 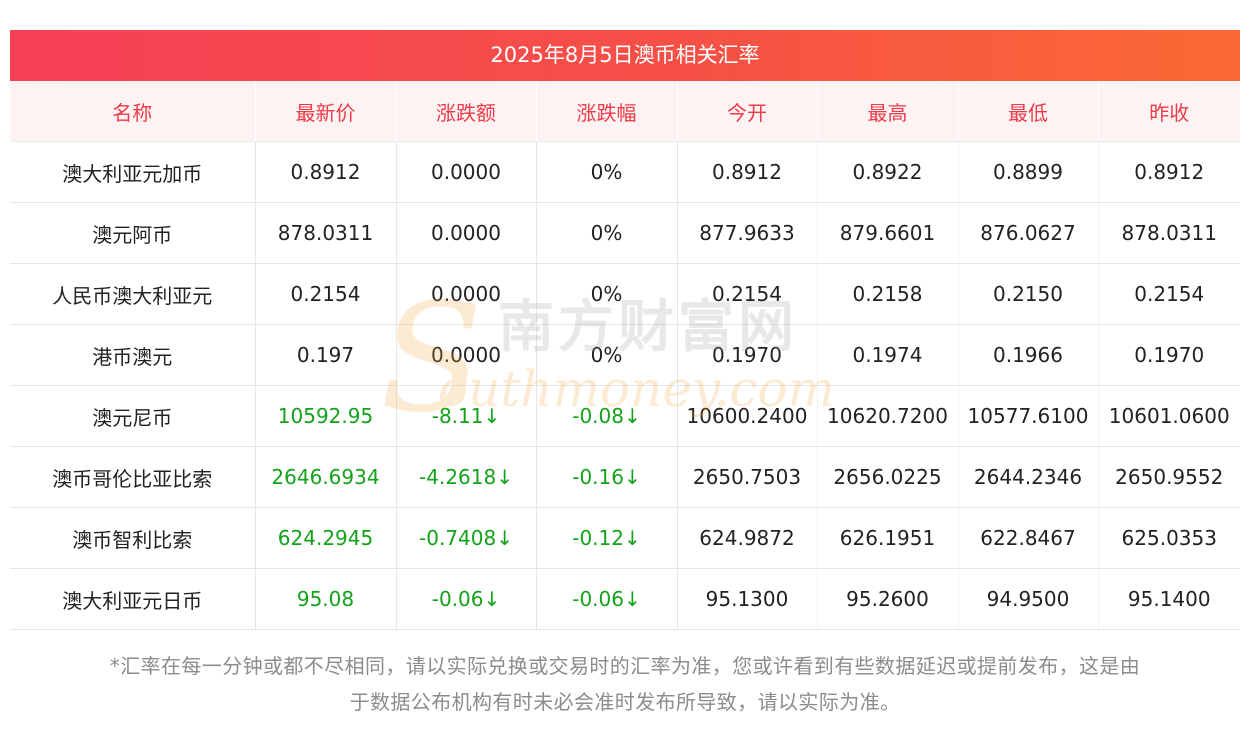 What do you see at coordinates (607, 111) in the screenshot?
I see `column-header-change-pct: 涨跌幅` at bounding box center [607, 111].